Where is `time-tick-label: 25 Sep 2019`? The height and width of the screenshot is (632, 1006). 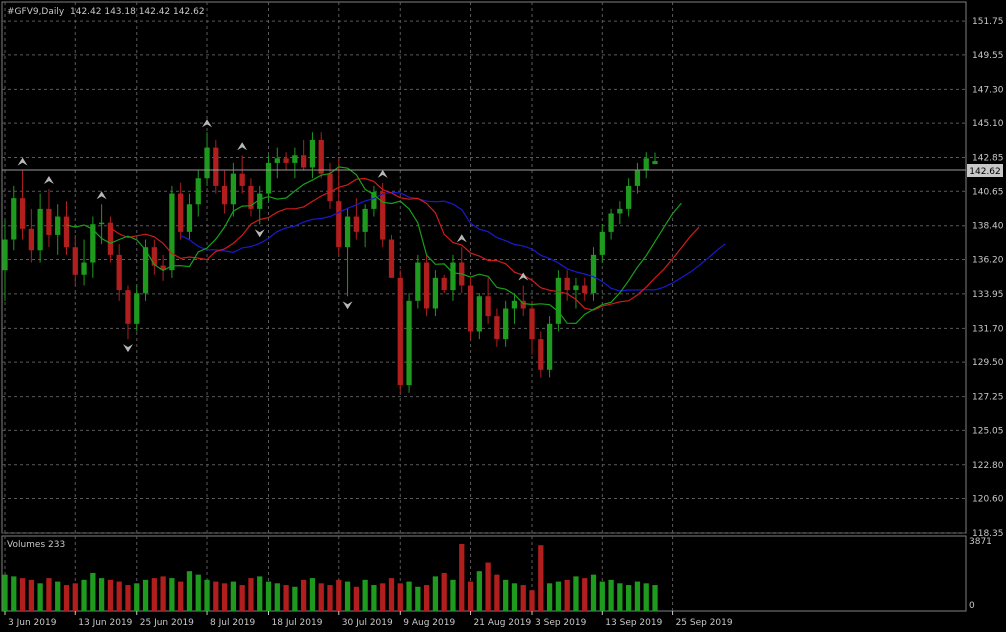
time-tick-label: 25 Sep 2019 is located at coordinates (704, 623).